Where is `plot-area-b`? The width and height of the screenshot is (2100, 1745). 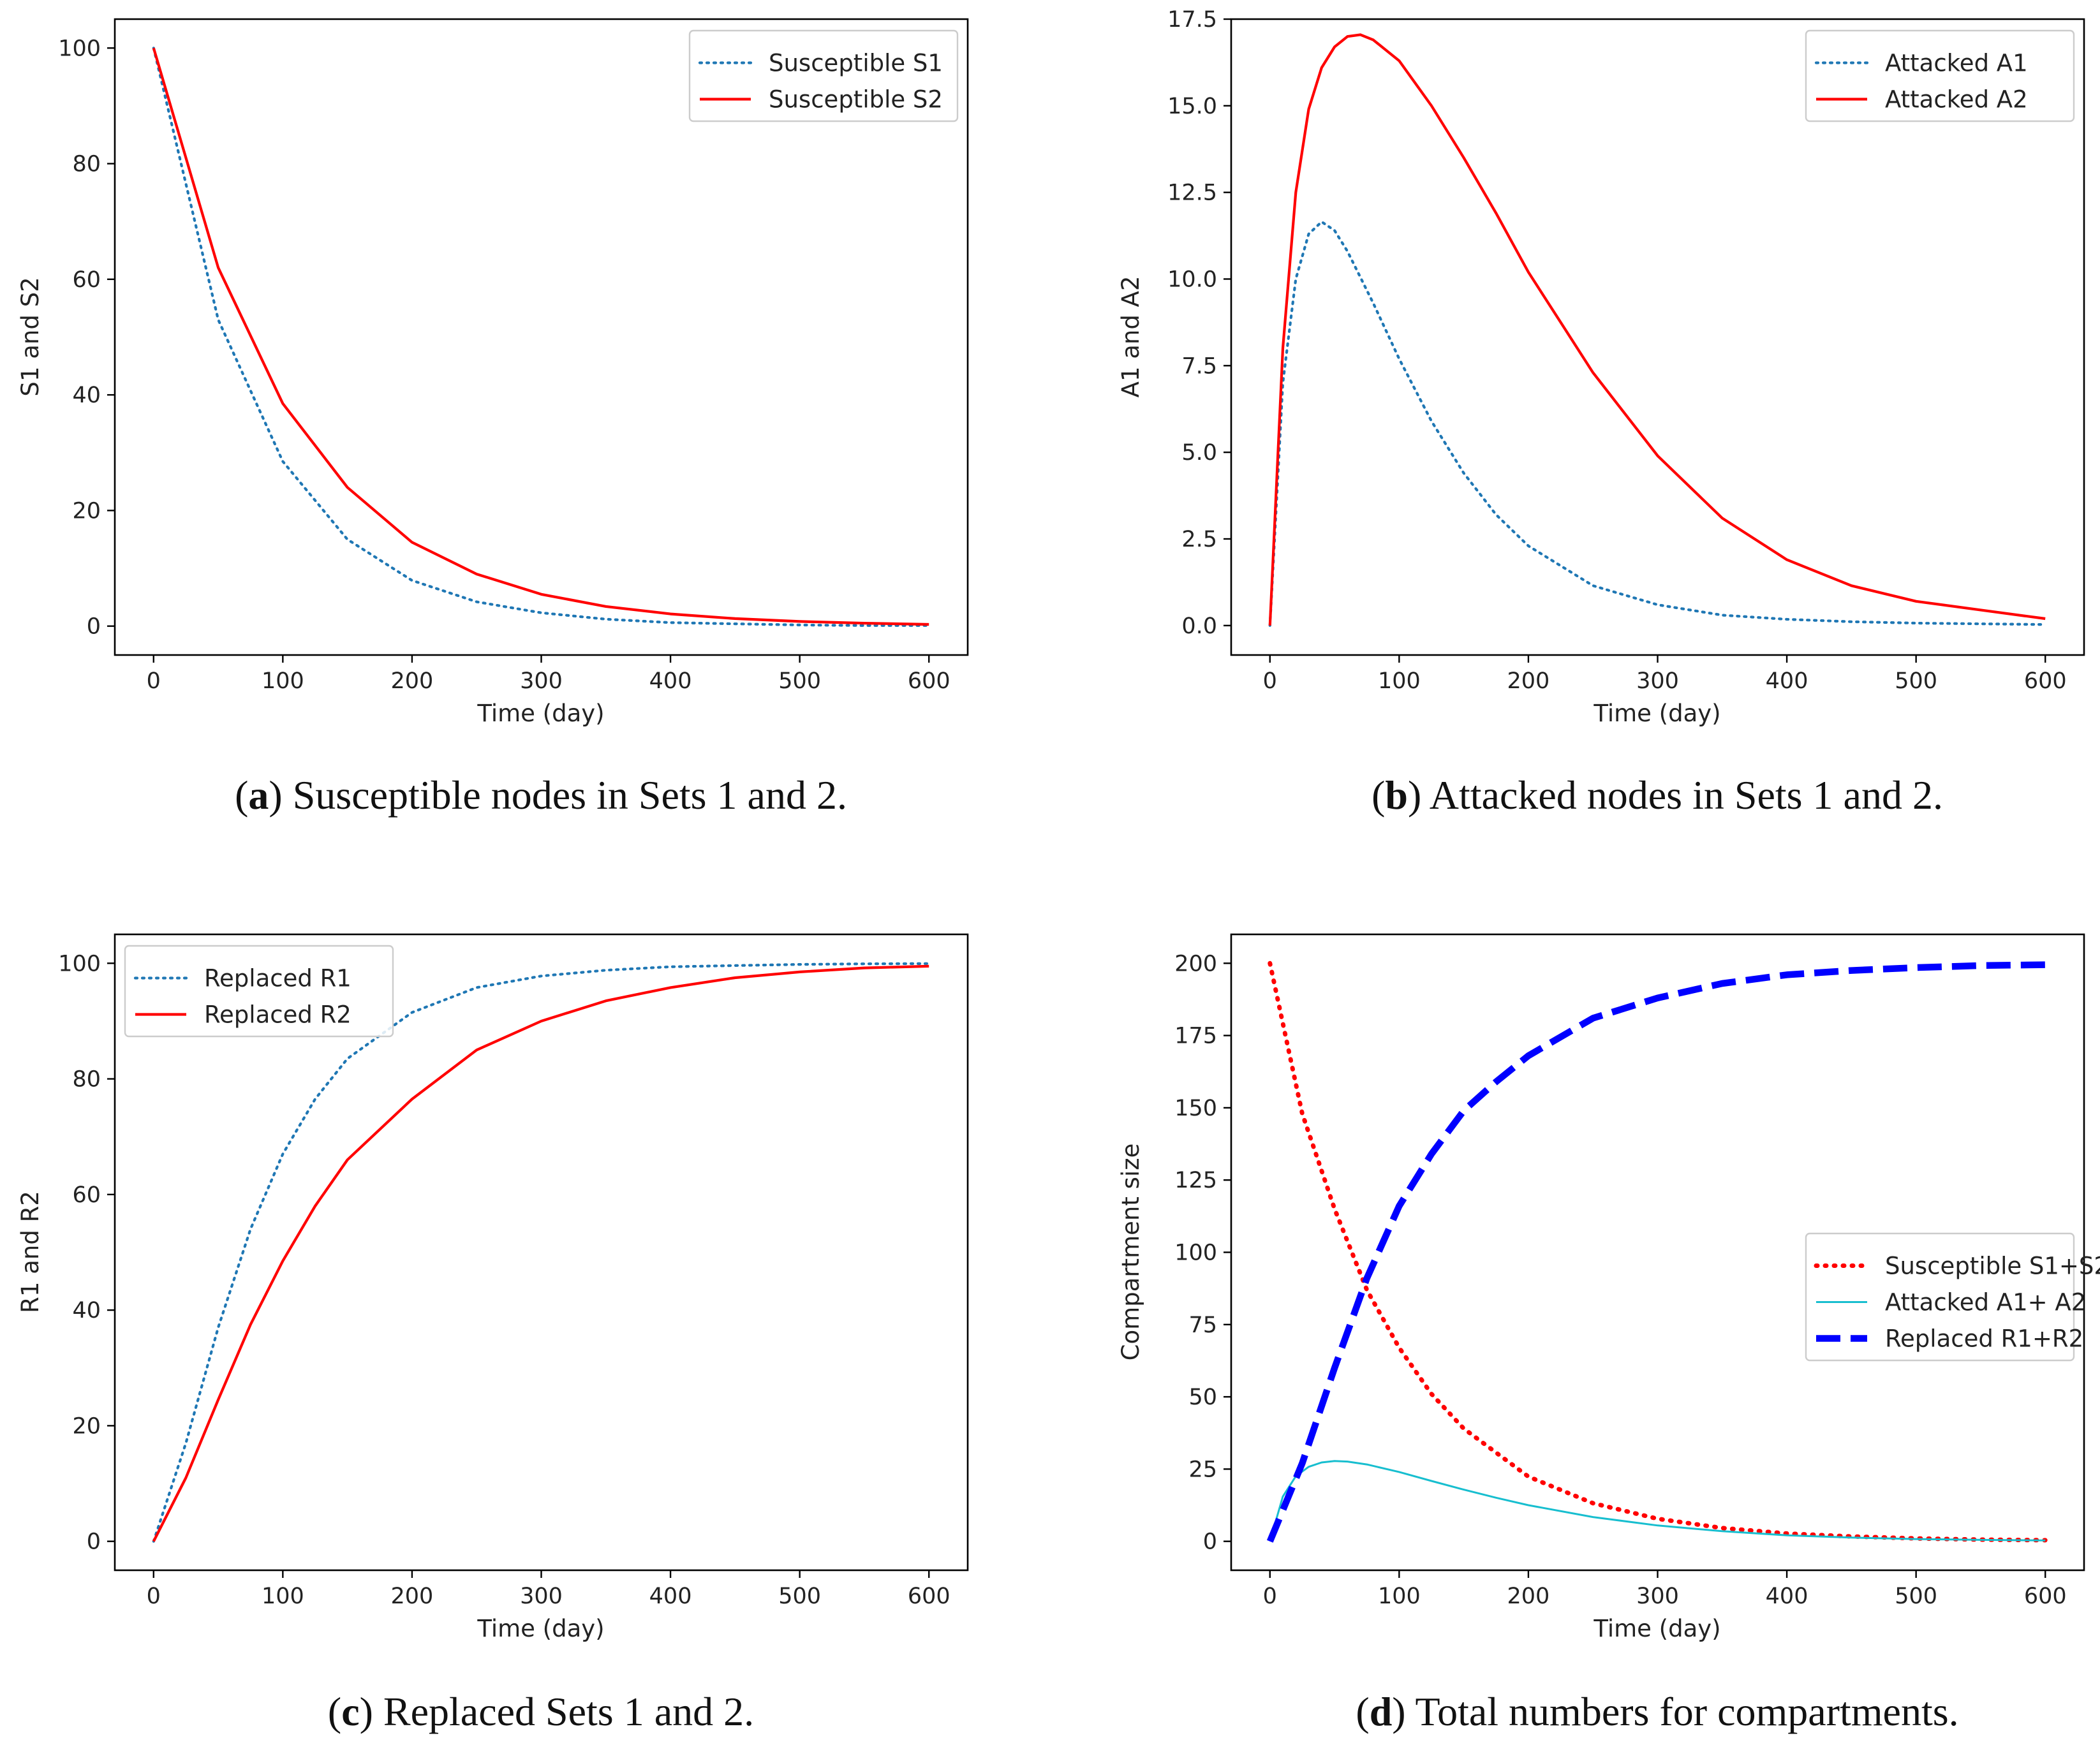
plot-area-b is located at coordinates (1658, 330).